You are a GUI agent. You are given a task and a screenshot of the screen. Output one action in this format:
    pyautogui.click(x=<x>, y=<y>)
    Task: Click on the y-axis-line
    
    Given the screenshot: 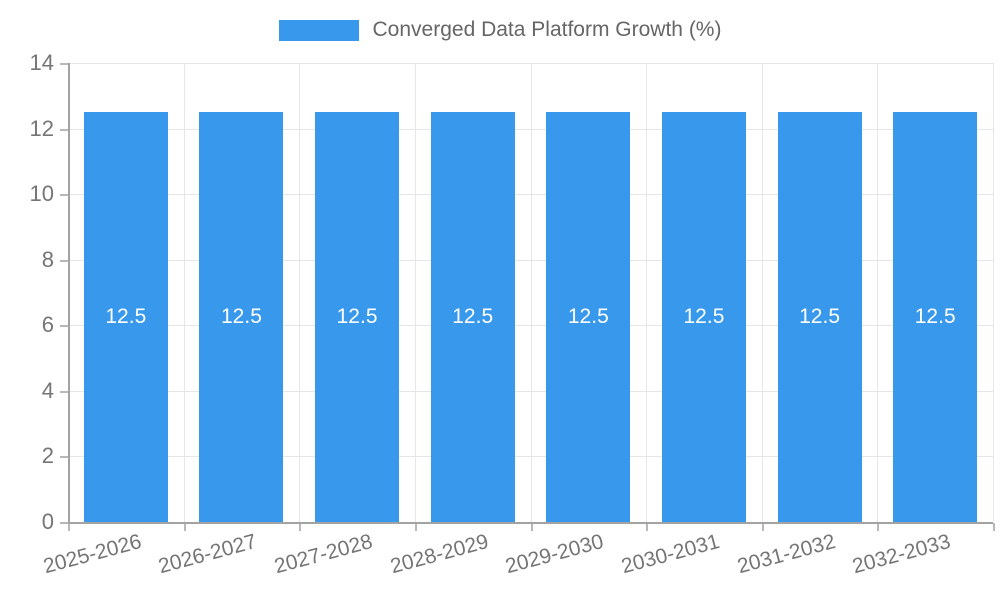 What is the action you would take?
    pyautogui.click(x=69, y=292)
    